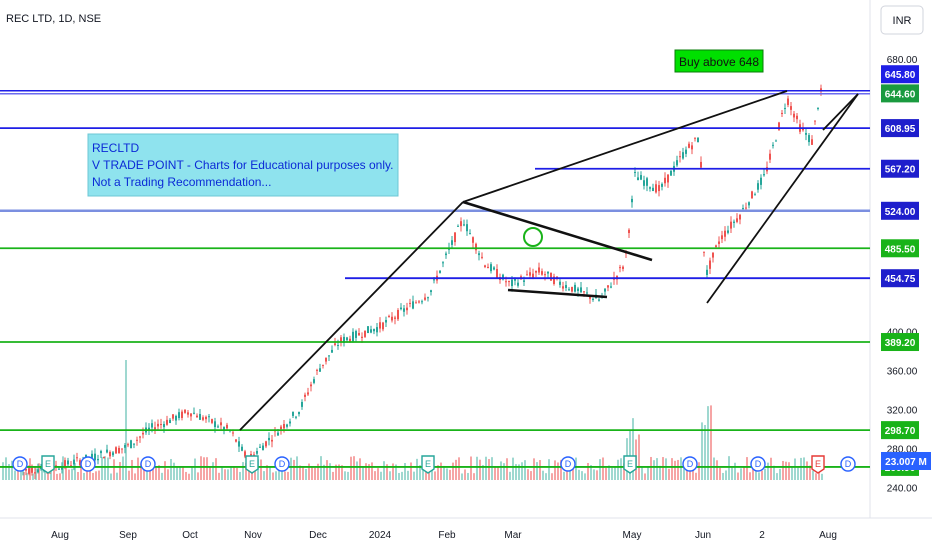 The width and height of the screenshot is (932, 550). Describe the element at coordinates (243, 165) in the screenshot. I see `note-box` at that location.